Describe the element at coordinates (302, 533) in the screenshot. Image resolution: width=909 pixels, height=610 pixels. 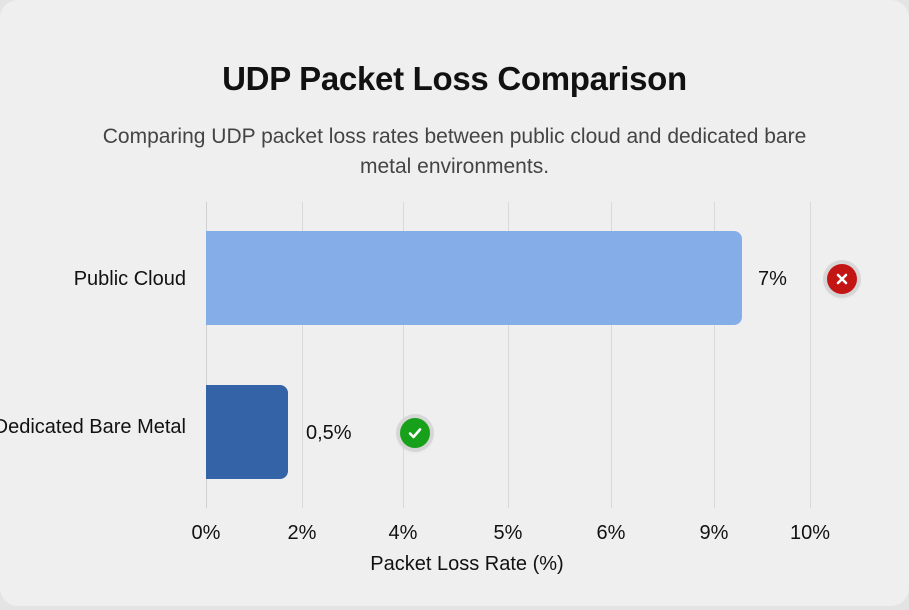
I see `x-tick-1: 2%` at that location.